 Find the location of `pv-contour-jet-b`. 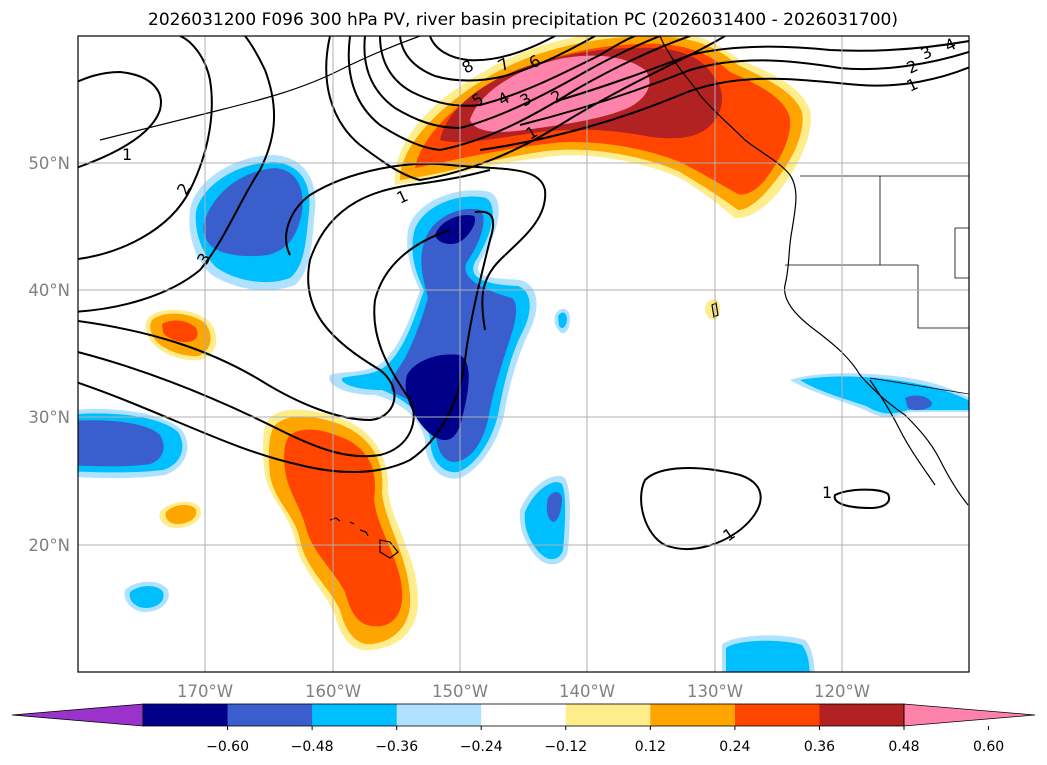

pv-contour-jet-b is located at coordinates (519, 94).